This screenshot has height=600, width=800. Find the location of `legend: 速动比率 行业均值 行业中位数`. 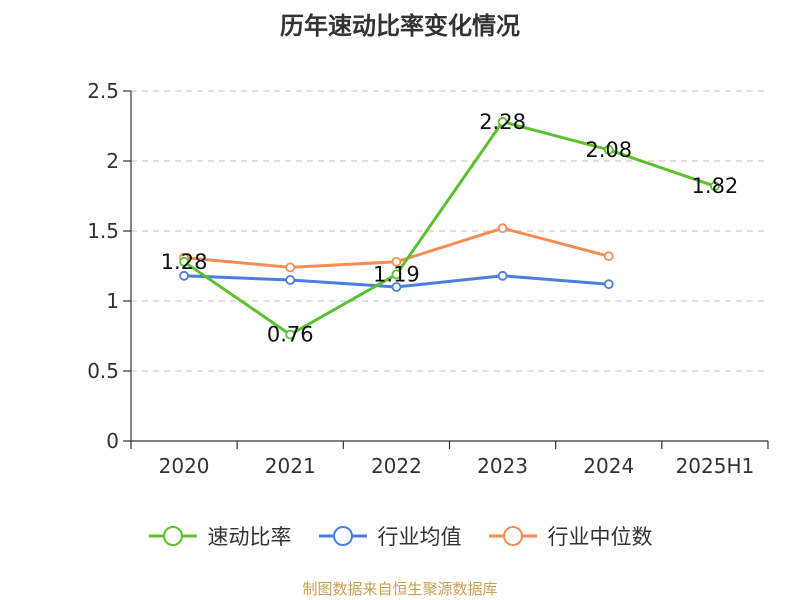

legend: 速动比率 行业均值 行业中位数 is located at coordinates (400, 536).